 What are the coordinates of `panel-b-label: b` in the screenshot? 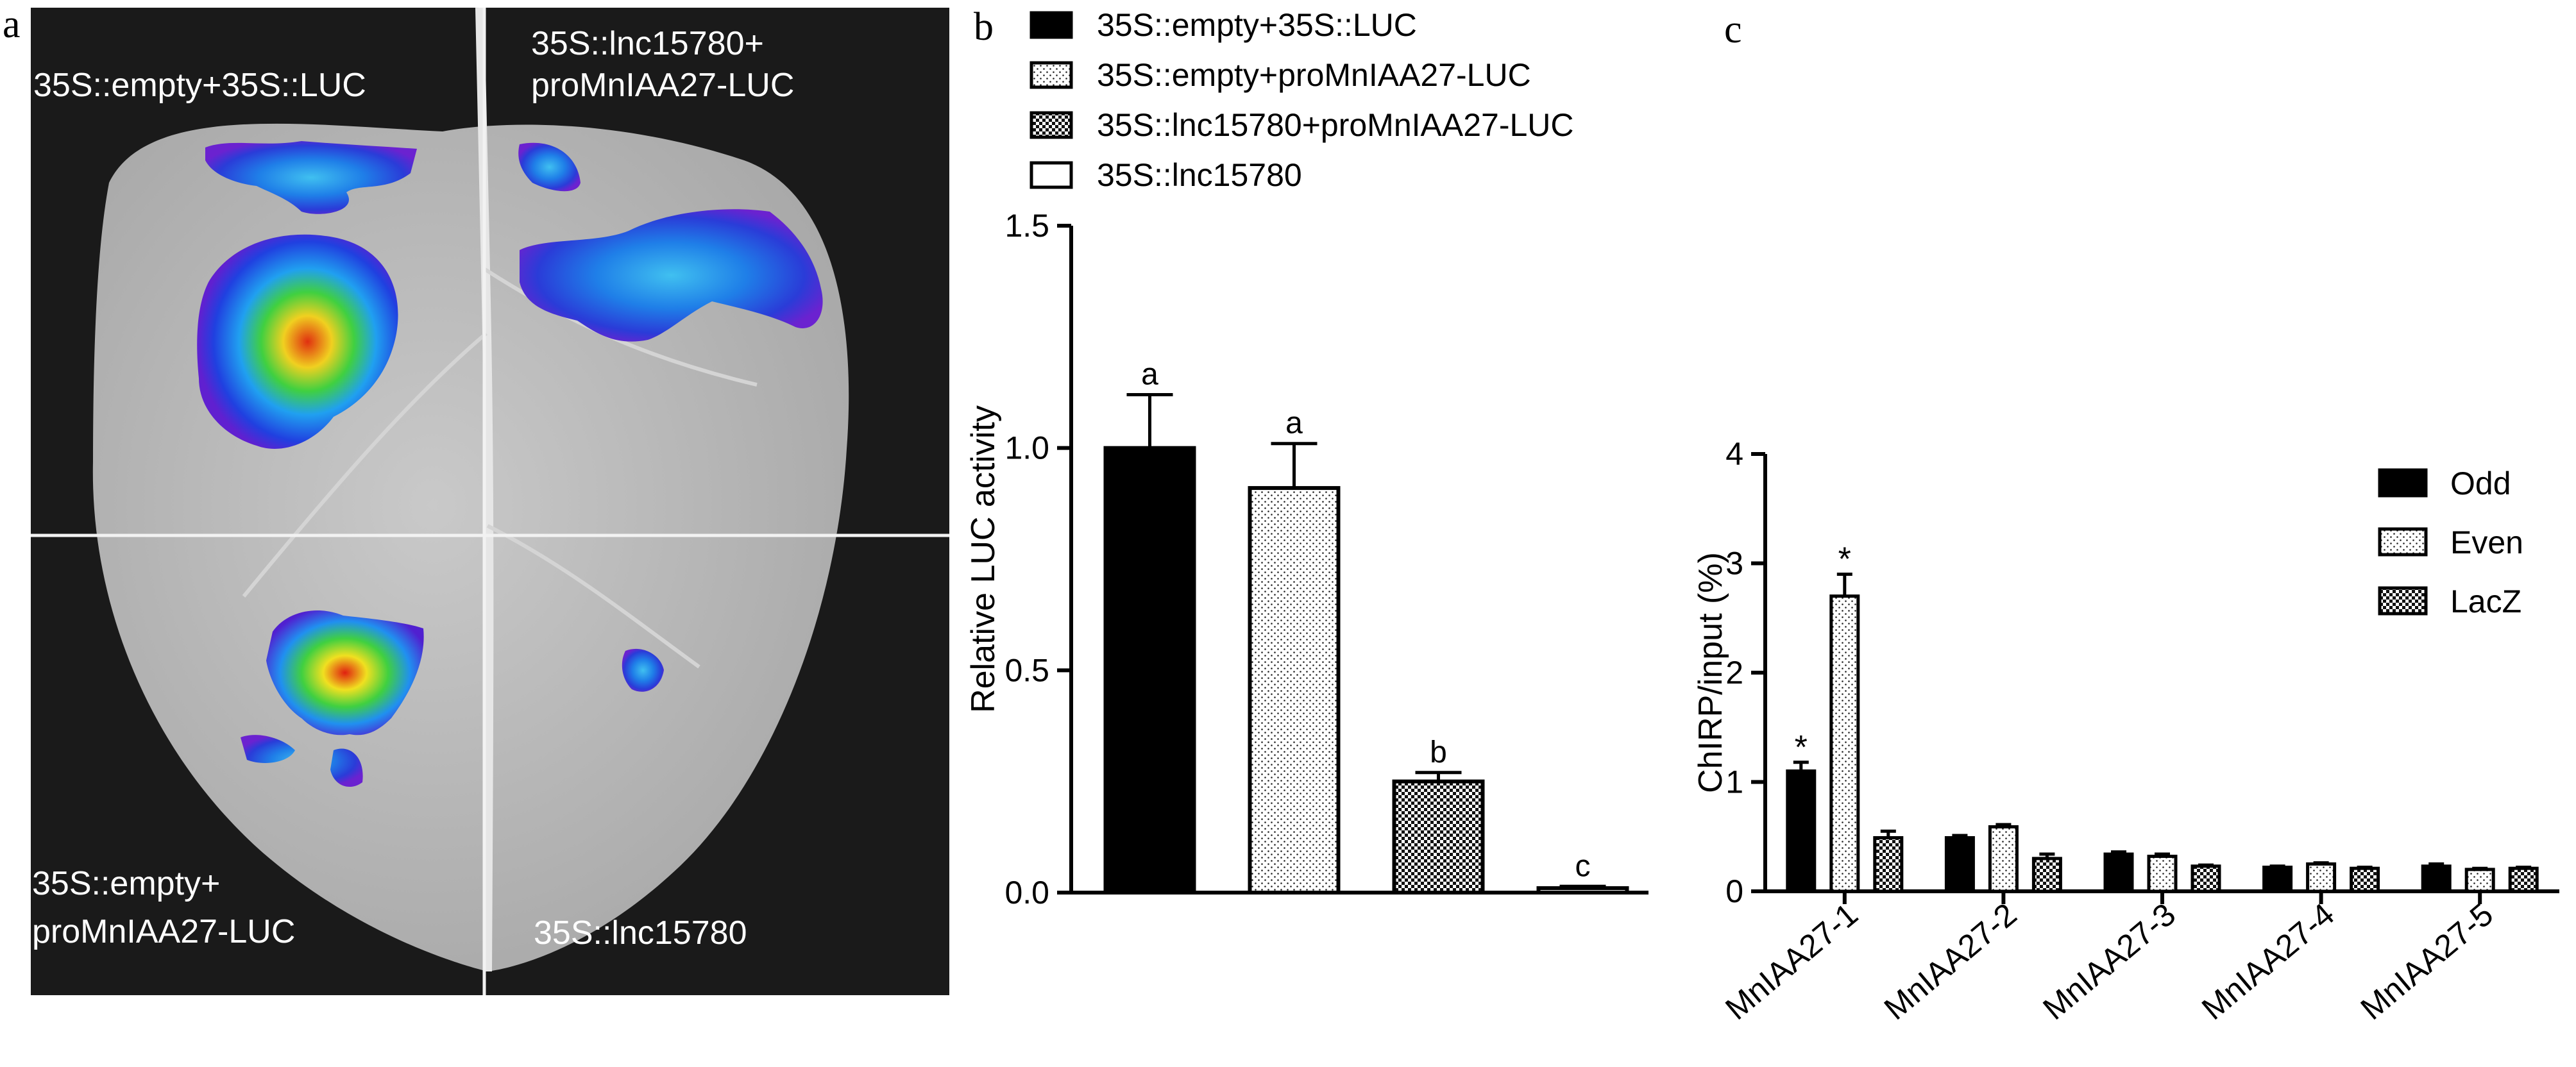 It's located at (984, 27).